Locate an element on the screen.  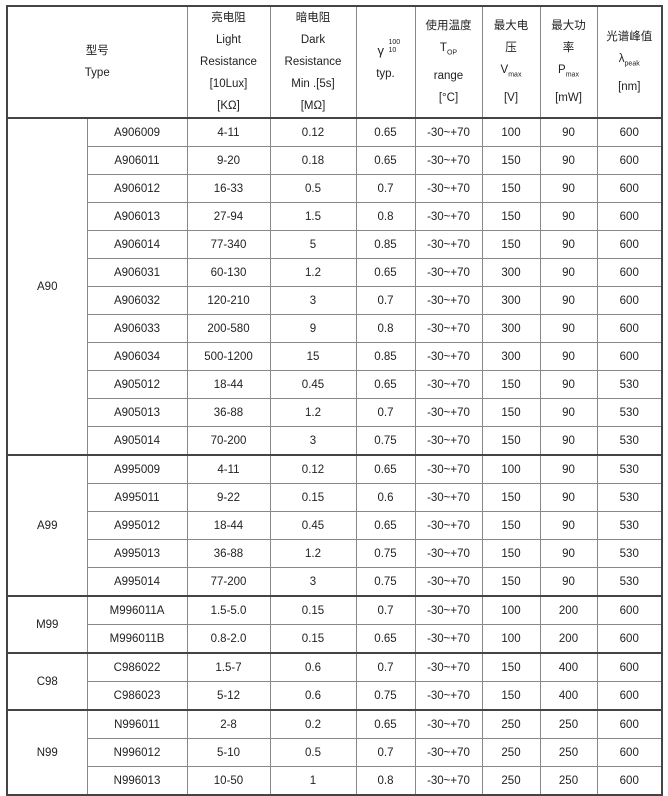
cell-dark-resistance: 1.5 is located at coordinates (313, 216).